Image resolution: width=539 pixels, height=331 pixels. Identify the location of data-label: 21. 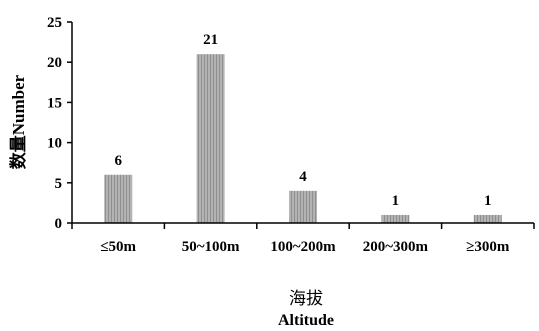
(210, 40).